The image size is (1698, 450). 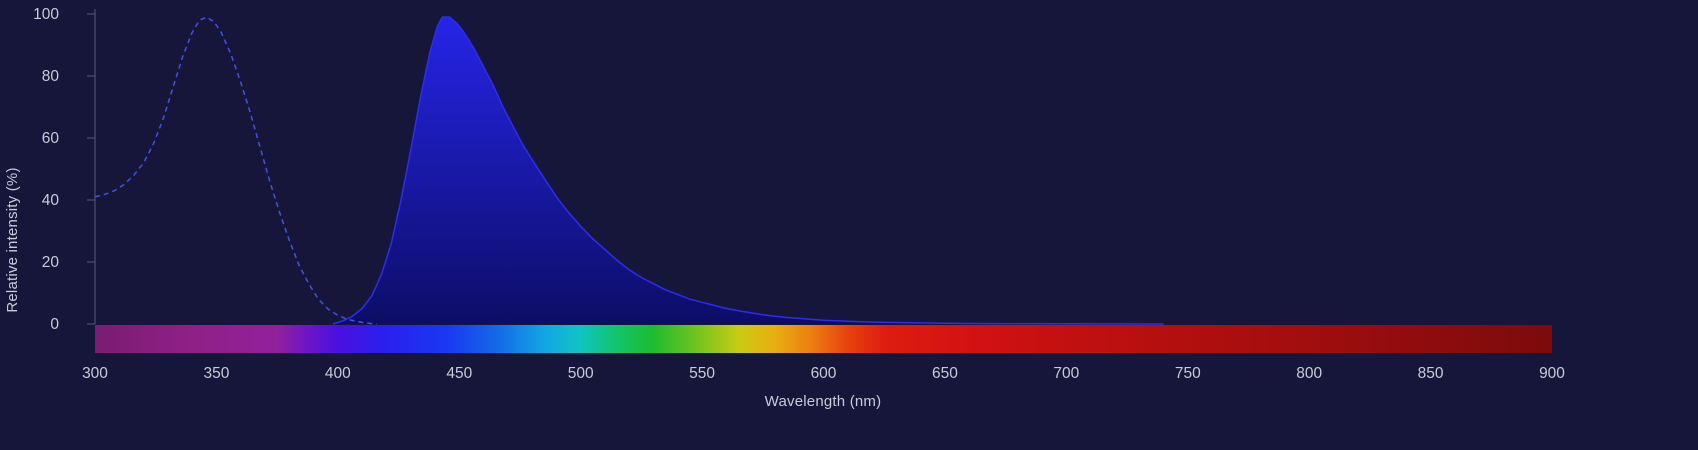 What do you see at coordinates (64, 169) in the screenshot?
I see `y-axis-ticks: 0 20 40 60 80 100` at bounding box center [64, 169].